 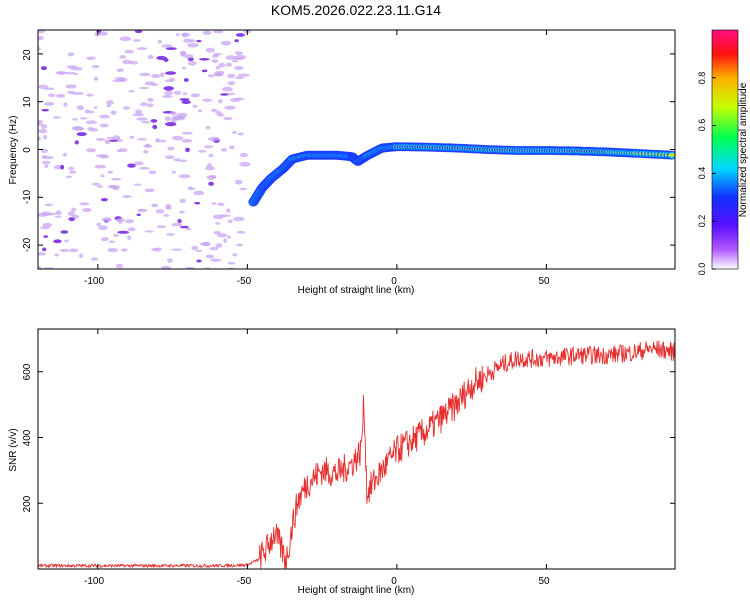 What do you see at coordinates (702, 125) in the screenshot?
I see `colorbar-tick-3: 0.6` at bounding box center [702, 125].